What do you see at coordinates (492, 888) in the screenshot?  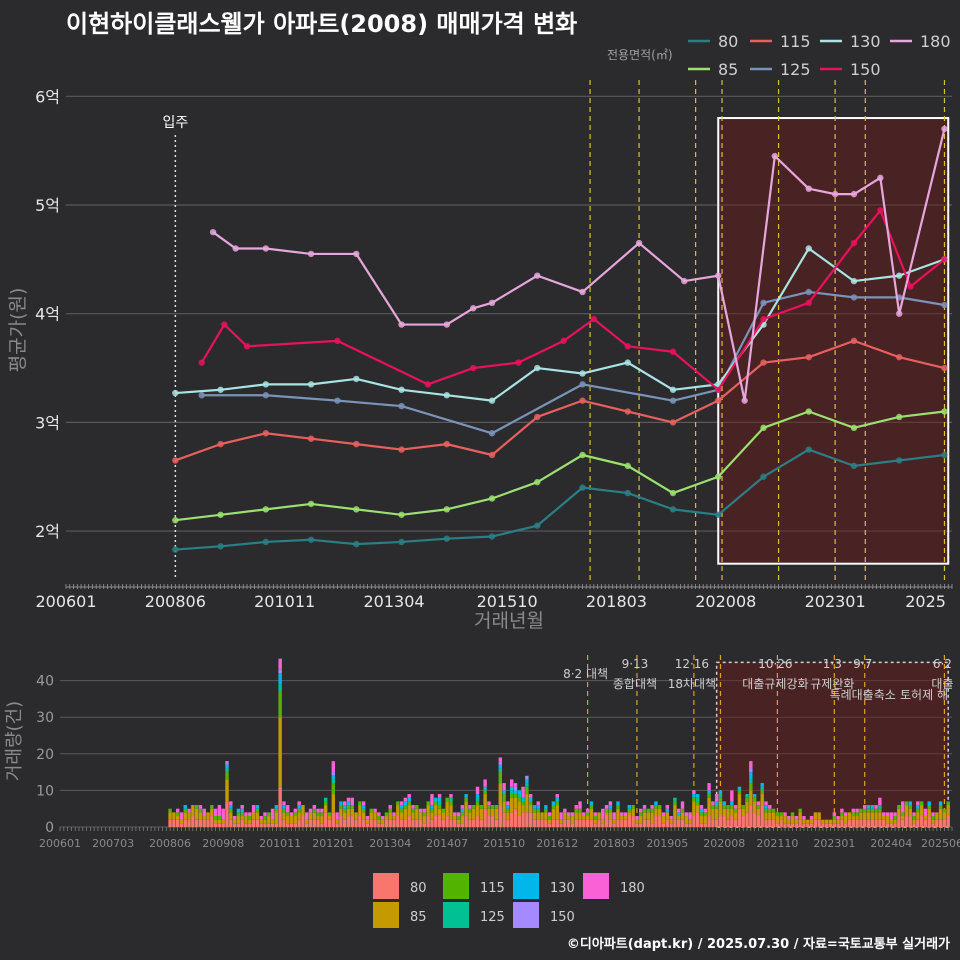 I see `bar-legend-label-115: 115` at bounding box center [492, 888].